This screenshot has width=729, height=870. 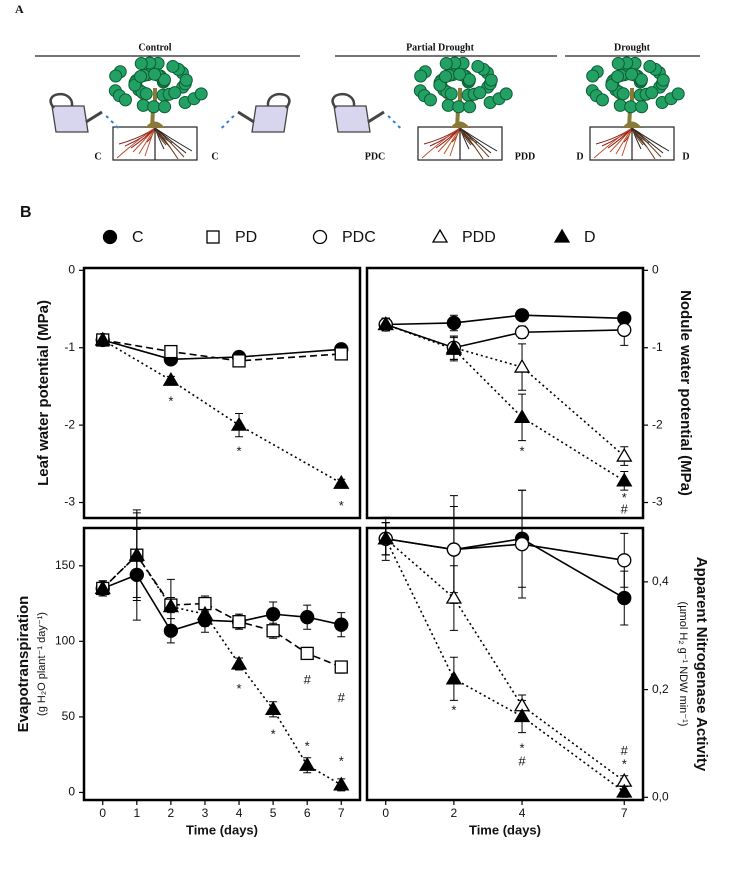 I want to click on legend-label: PDC, so click(x=359, y=237).